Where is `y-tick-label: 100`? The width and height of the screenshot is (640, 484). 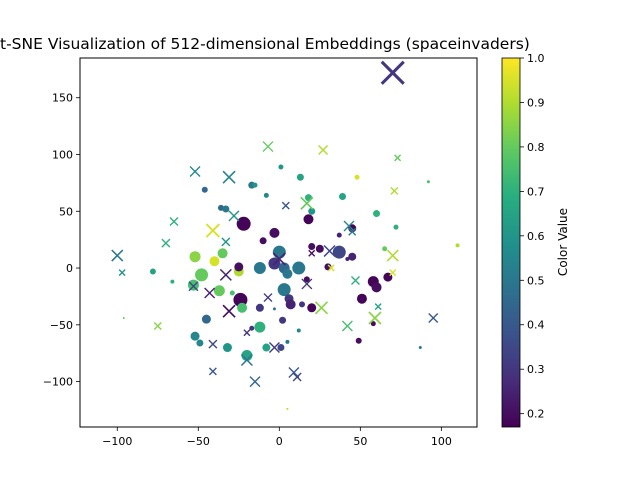 y-tick-label: 100 is located at coordinates (62, 155).